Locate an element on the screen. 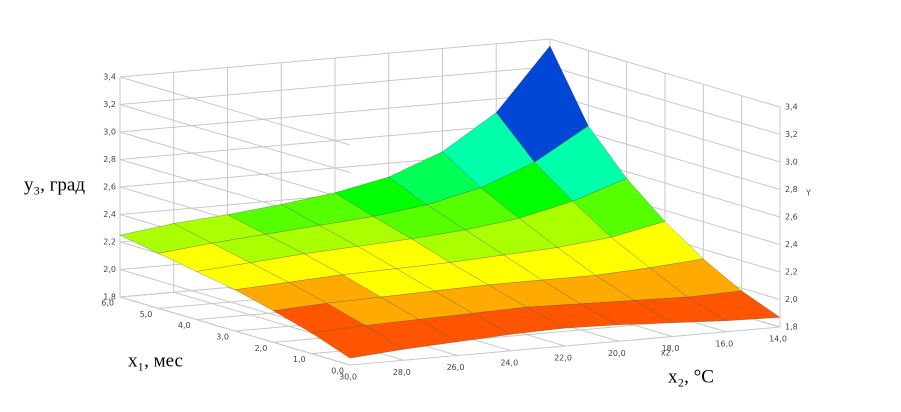 This screenshot has width=901, height=412. y2-tick-label: 1,8 is located at coordinates (791, 327).